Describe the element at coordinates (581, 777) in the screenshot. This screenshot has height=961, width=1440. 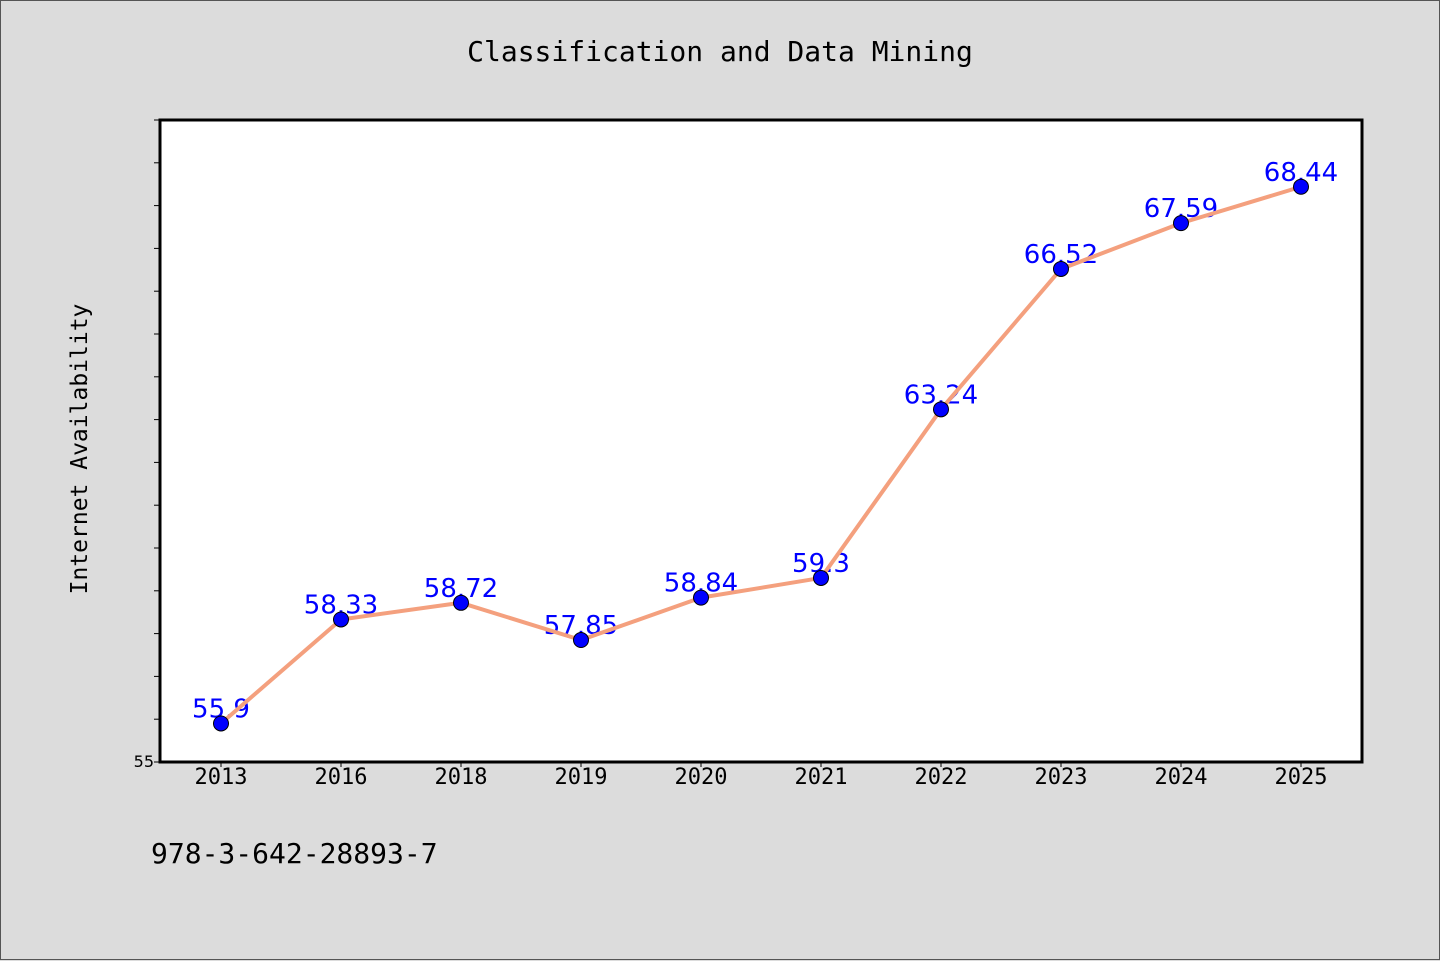
I see `x-tick-label: 2019` at that location.